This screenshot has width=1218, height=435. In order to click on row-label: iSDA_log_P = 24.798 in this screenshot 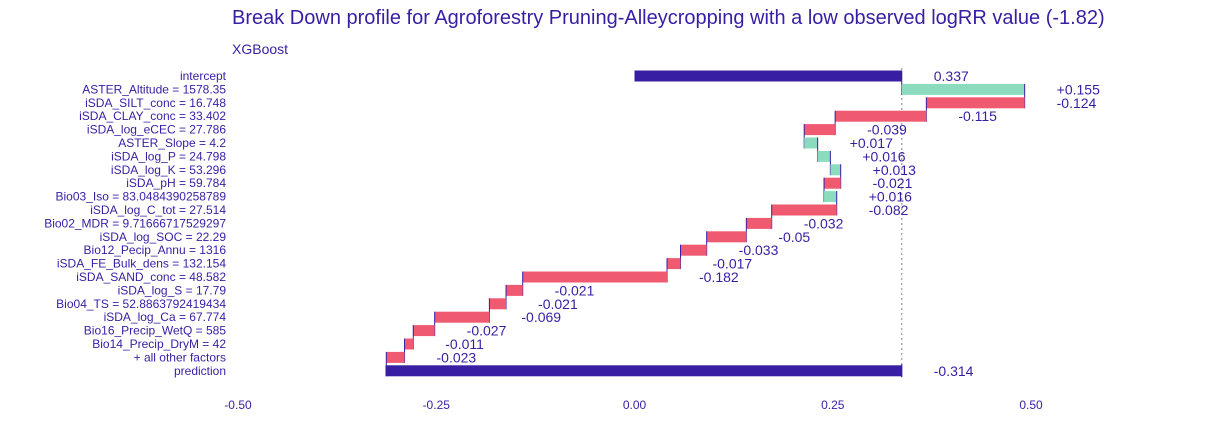, I will do `click(168, 156)`.